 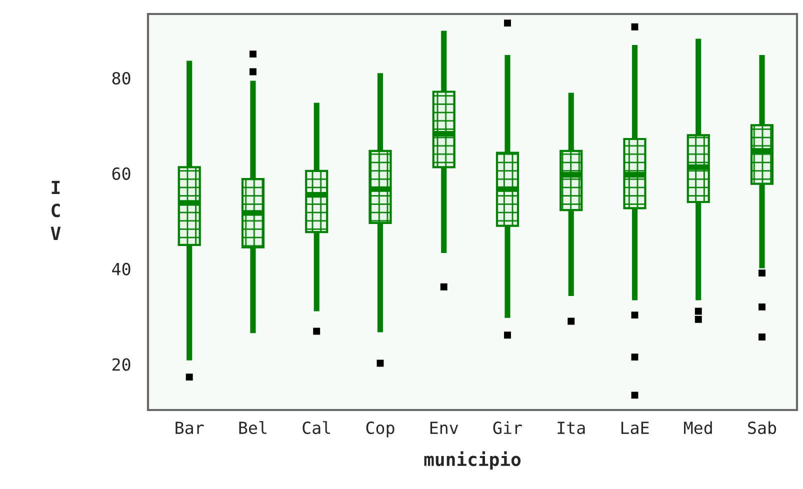 I want to click on x-tick-label: Bar, so click(x=190, y=428).